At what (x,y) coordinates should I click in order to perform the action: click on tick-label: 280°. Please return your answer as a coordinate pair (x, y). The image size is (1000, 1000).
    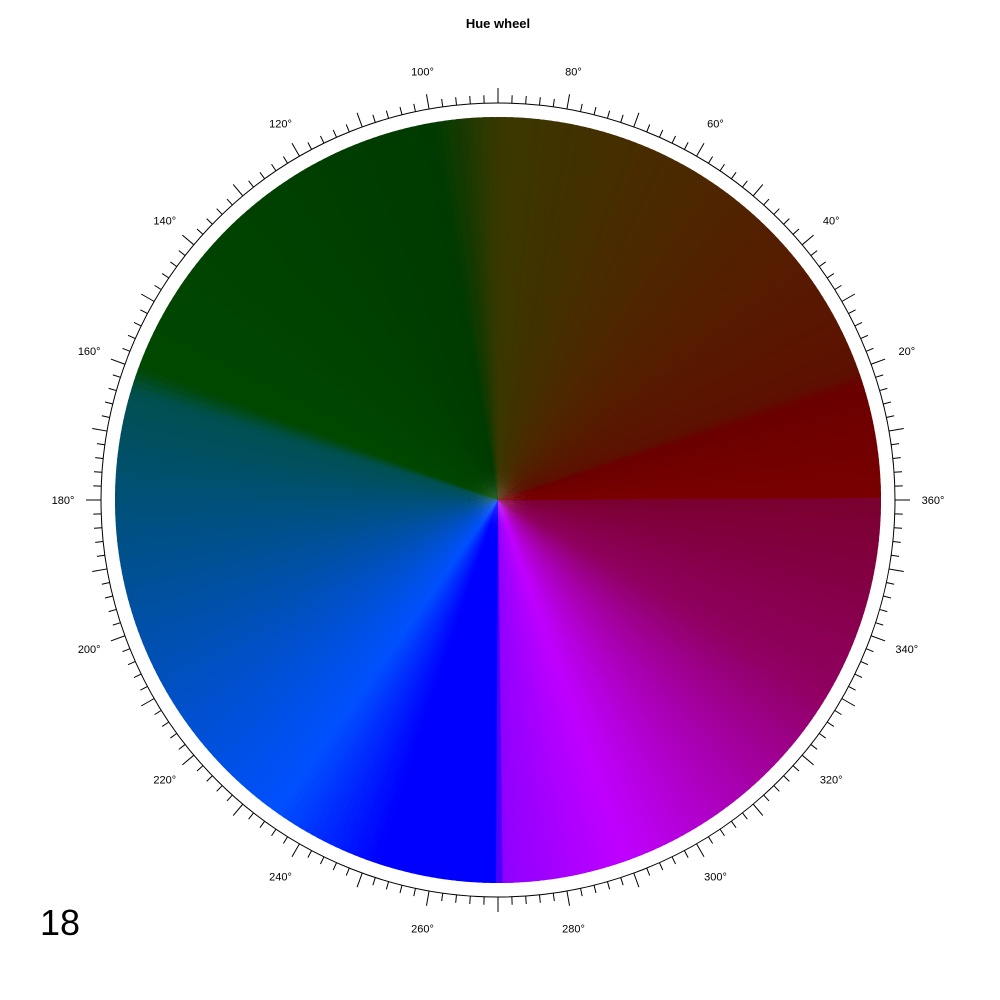
    Looking at the image, I should click on (573, 929).